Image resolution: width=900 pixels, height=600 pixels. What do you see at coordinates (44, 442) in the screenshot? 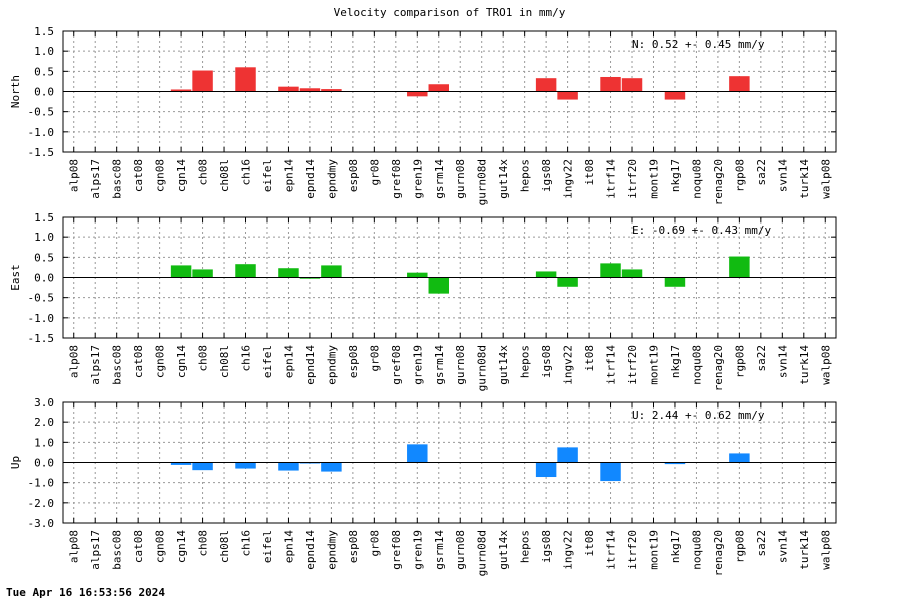
I see `panel-3-y-tick-label: 1.0` at bounding box center [44, 442].